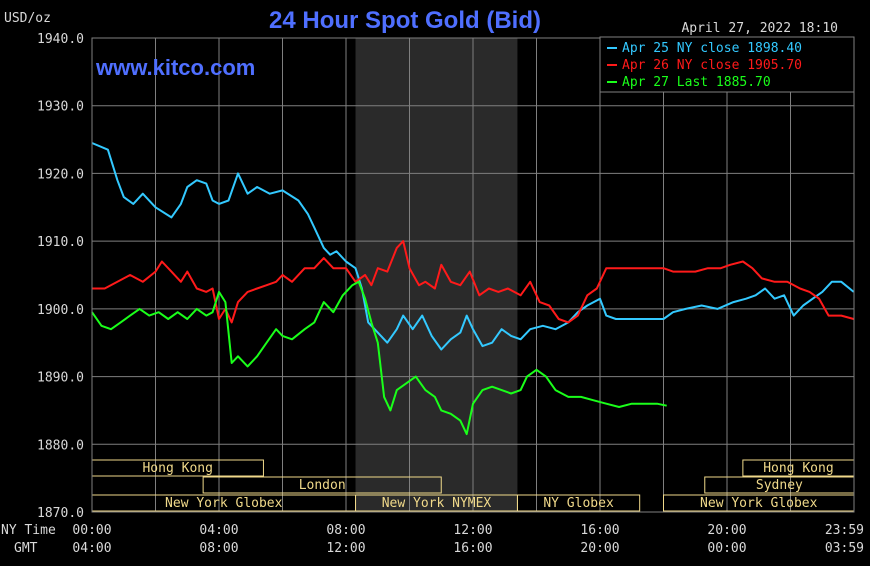 This screenshot has height=566, width=870. What do you see at coordinates (60, 174) in the screenshot?
I see `y-tick-label: 1920.0` at bounding box center [60, 174].